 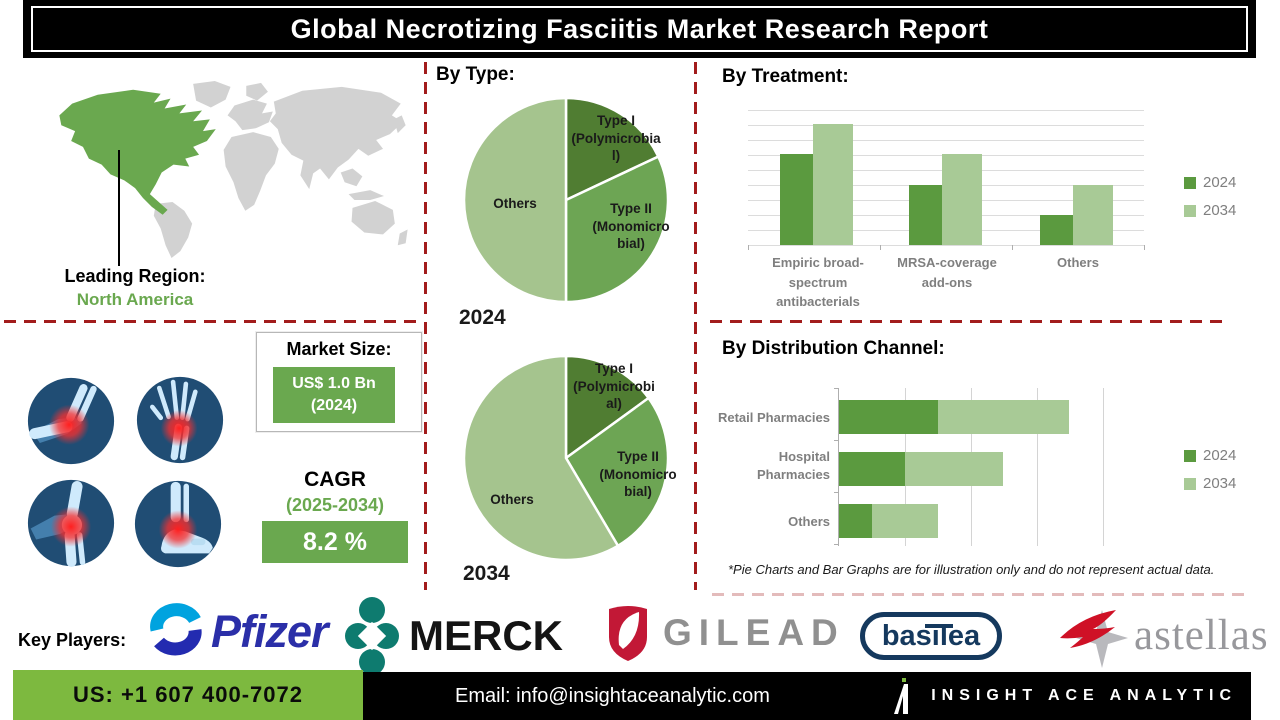 I want to click on divider-vertical-left, so click(x=425, y=326).